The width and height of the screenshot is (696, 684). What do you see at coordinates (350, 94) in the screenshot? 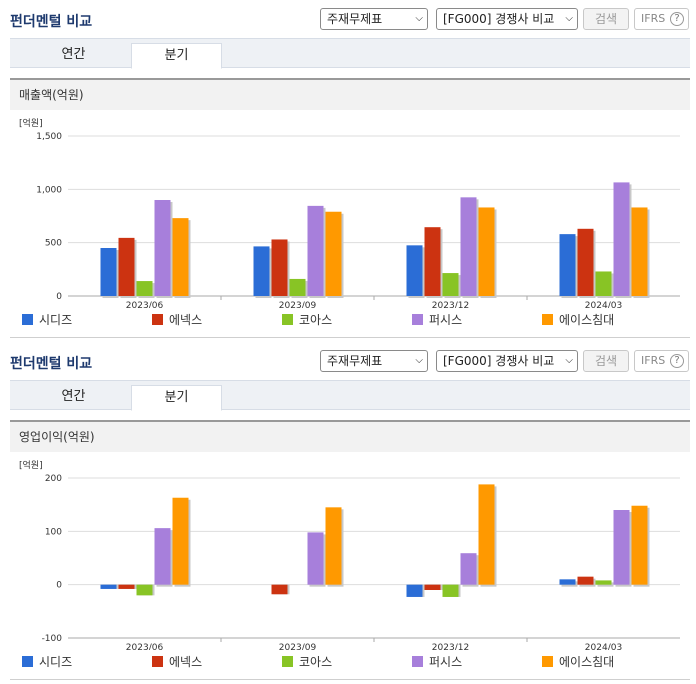
I see `chart-panel-title: 매출액(억원)` at bounding box center [350, 94].